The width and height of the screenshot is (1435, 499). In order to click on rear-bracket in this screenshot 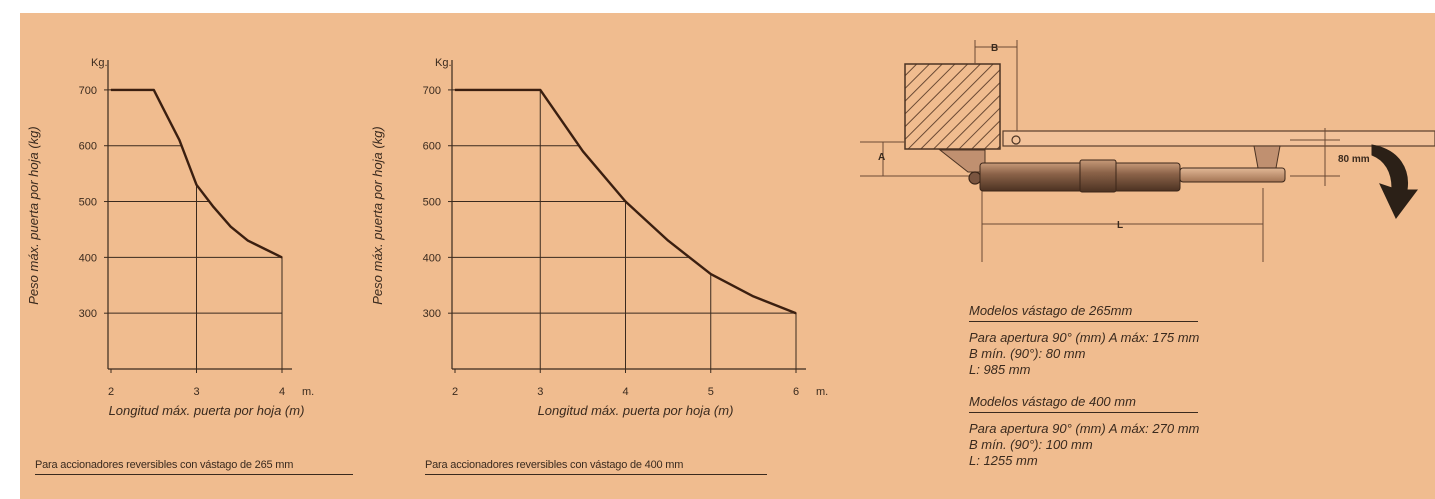, I will do `click(962, 161)`.